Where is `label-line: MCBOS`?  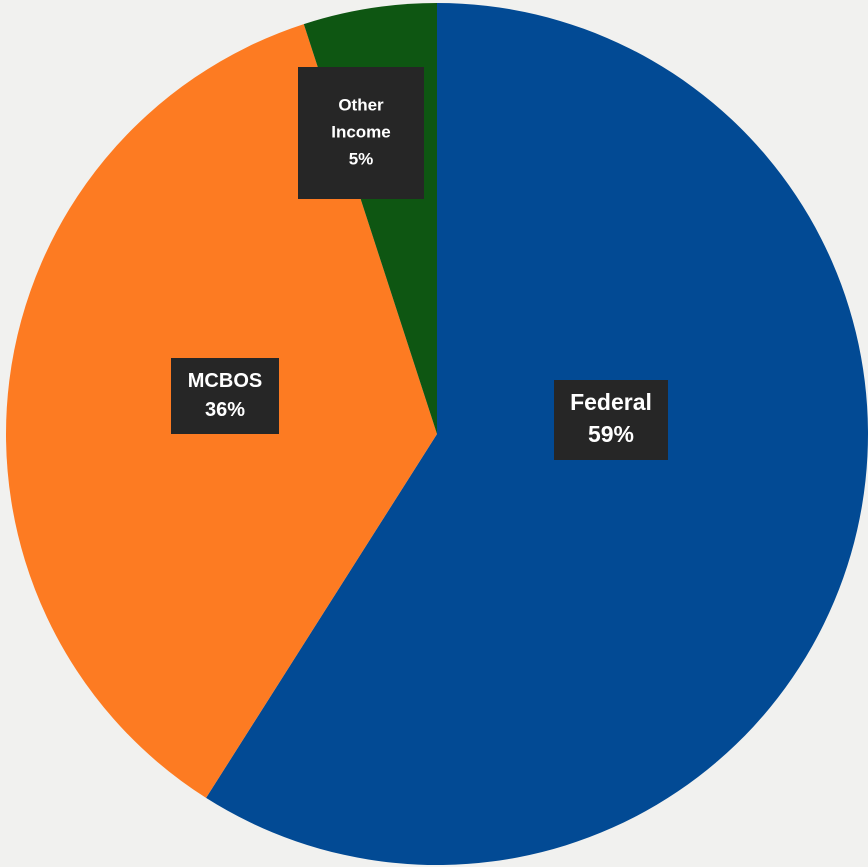
label-line: MCBOS is located at coordinates (225, 381).